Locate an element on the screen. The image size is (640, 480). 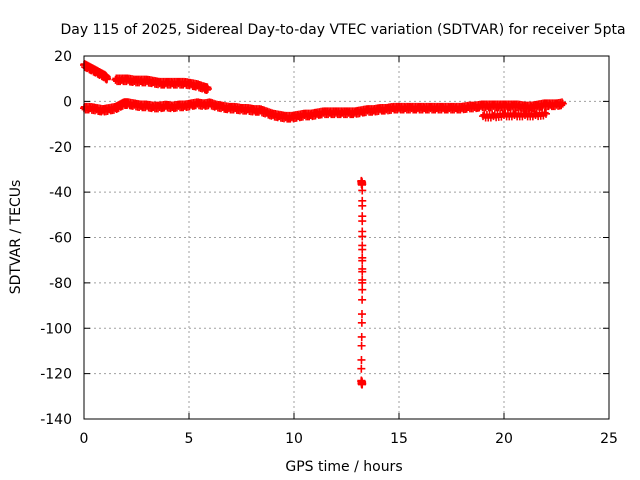
y-tick-label: 0 is located at coordinates (67, 102).